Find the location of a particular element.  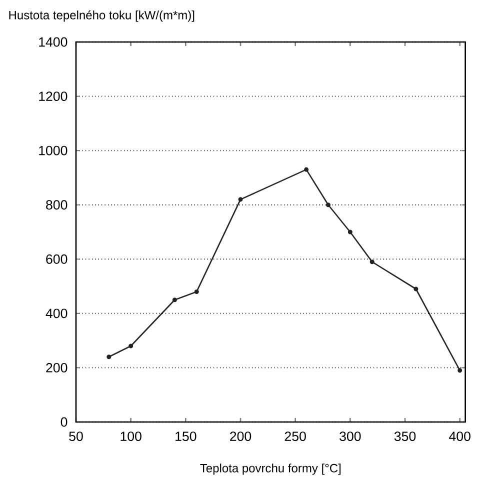

y-tick-label: 200 is located at coordinates (57, 367).